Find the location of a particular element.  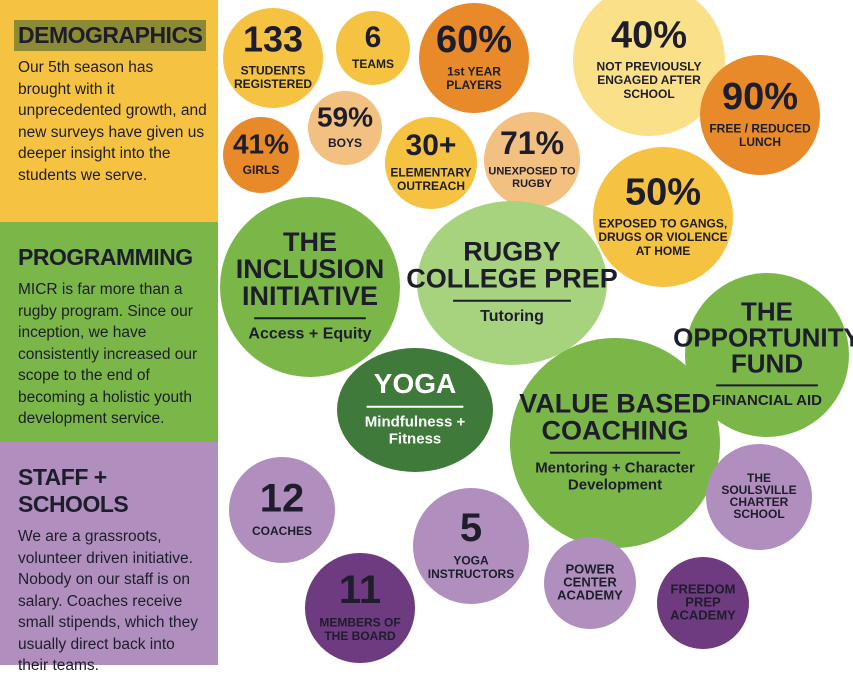

bubble-label: Mentoring + Character is located at coordinates (615, 467).